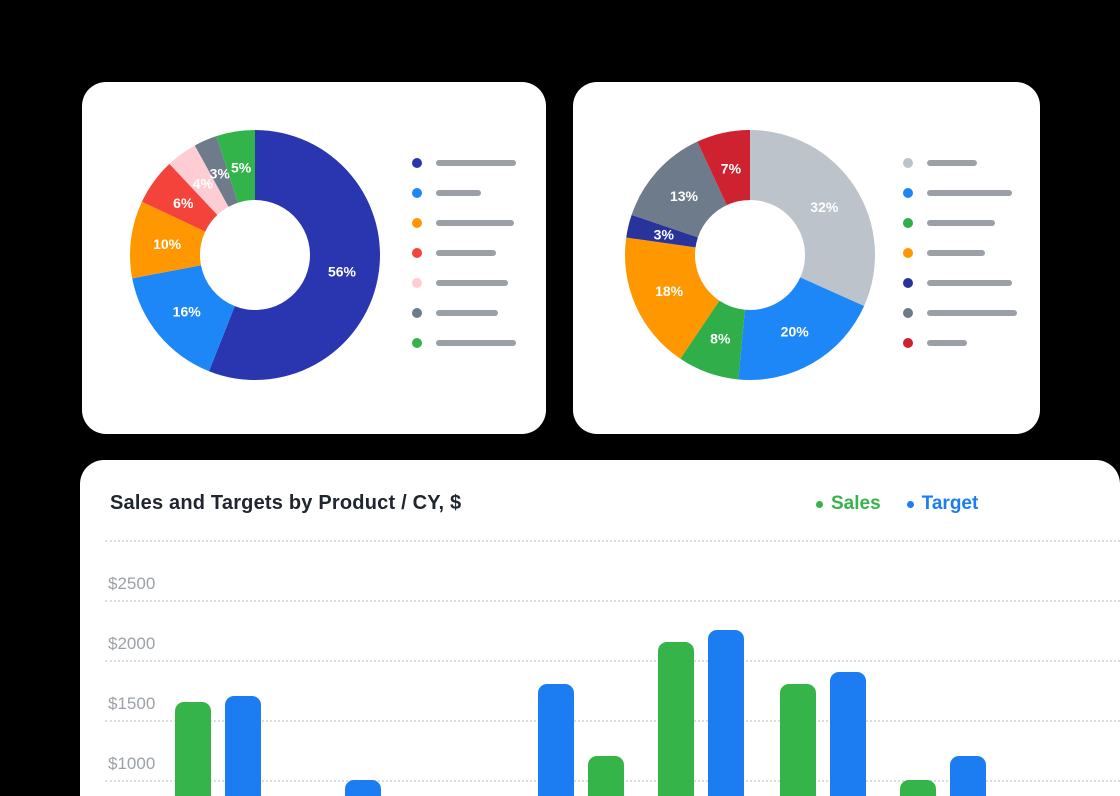 The height and width of the screenshot is (796, 1120). Describe the element at coordinates (950, 503) in the screenshot. I see `legend-label-target: Target` at that location.